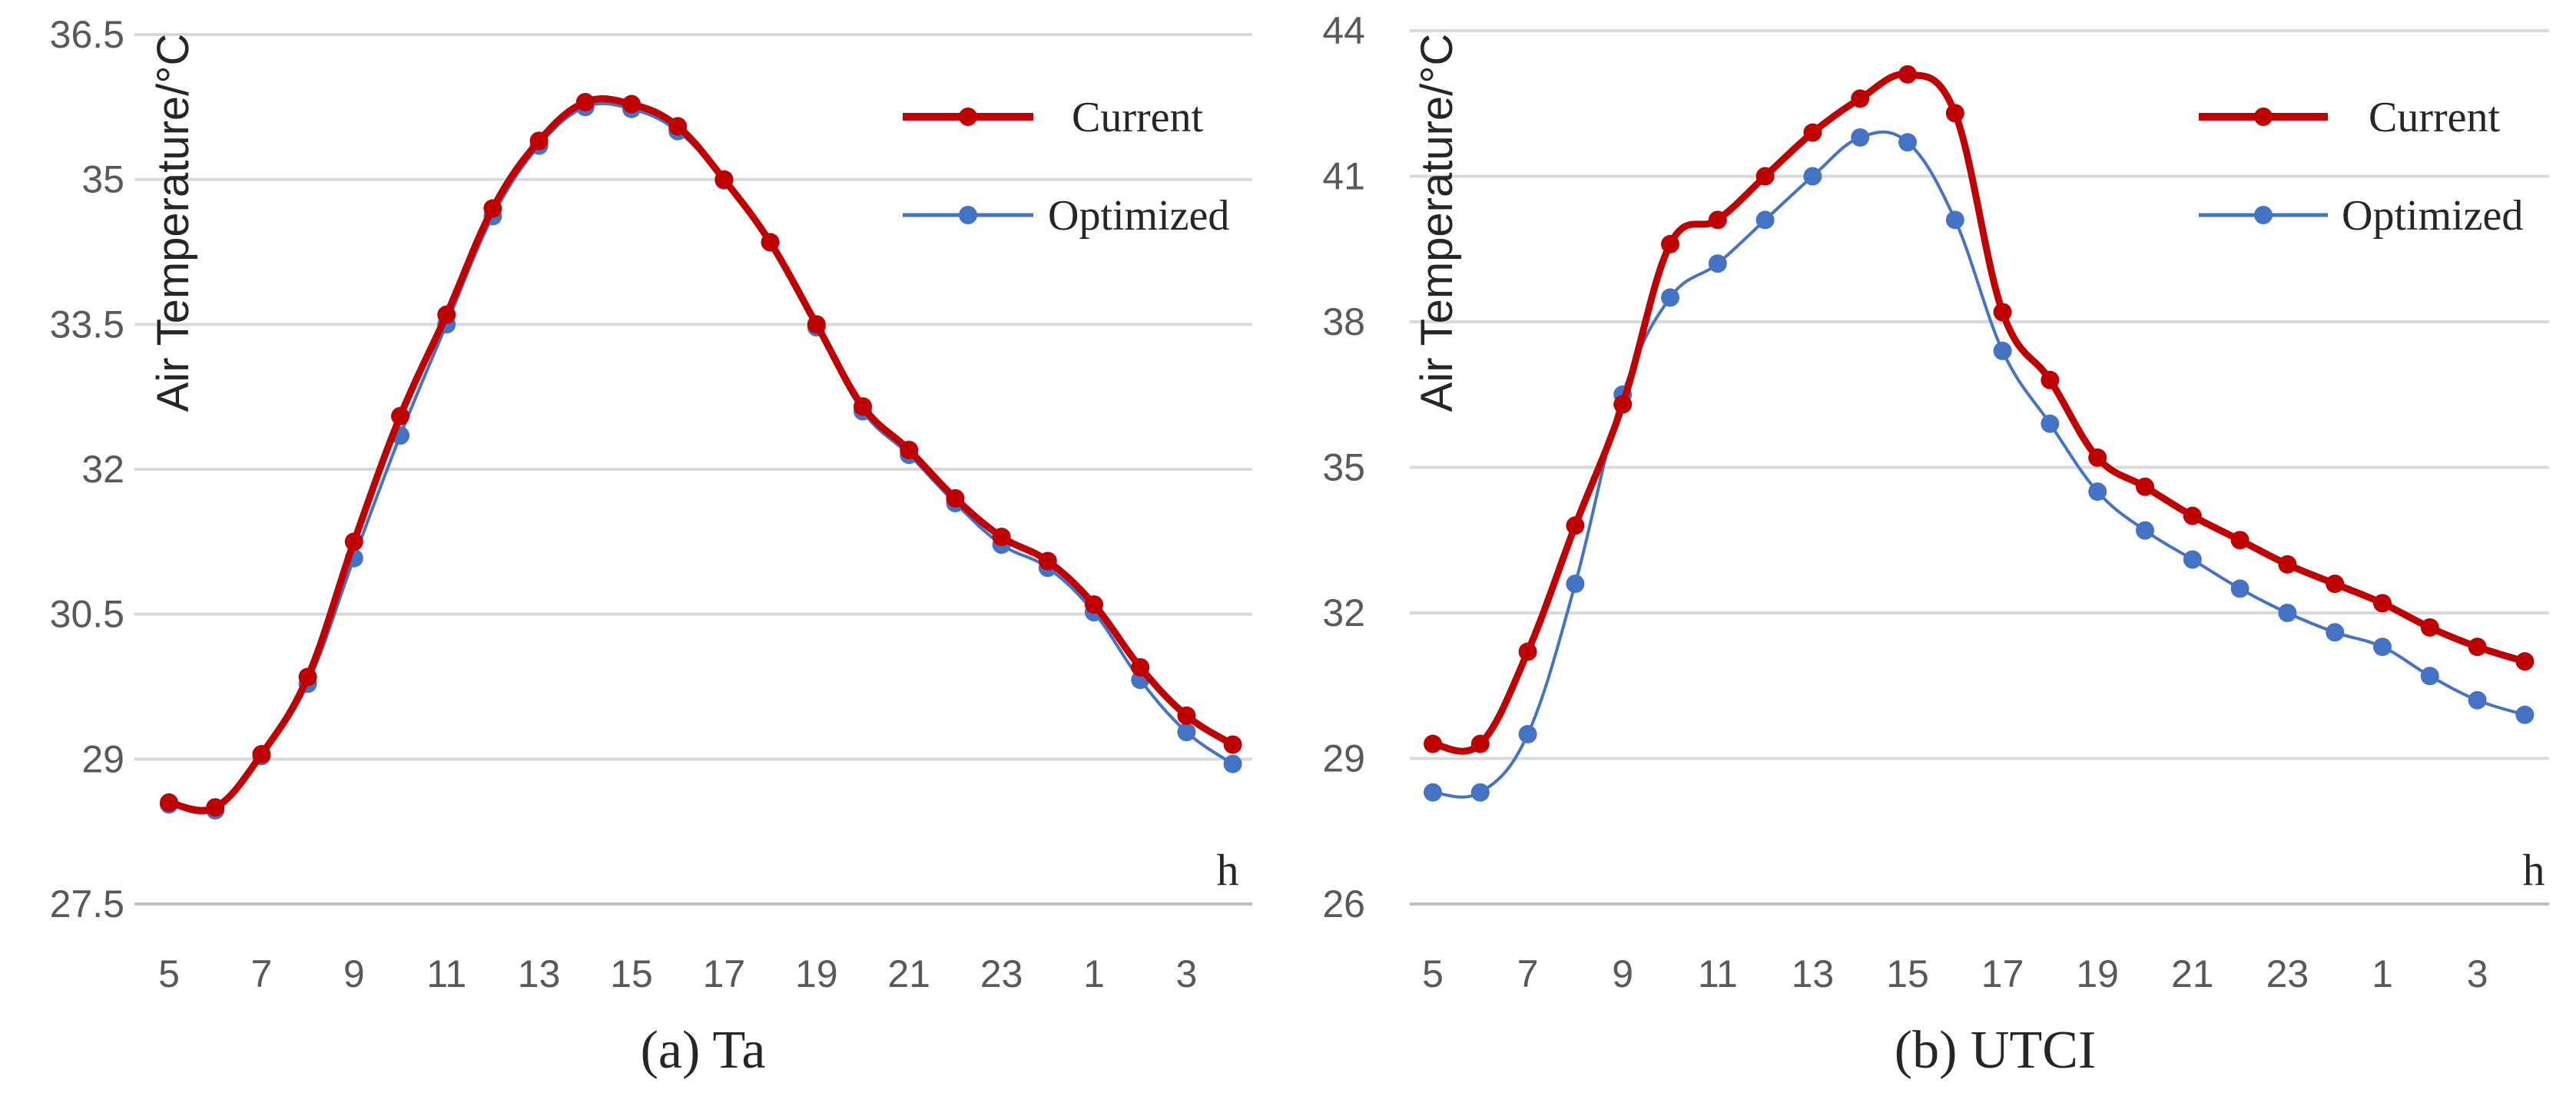  I want to click on y-tick-label: 35, so click(102, 179).